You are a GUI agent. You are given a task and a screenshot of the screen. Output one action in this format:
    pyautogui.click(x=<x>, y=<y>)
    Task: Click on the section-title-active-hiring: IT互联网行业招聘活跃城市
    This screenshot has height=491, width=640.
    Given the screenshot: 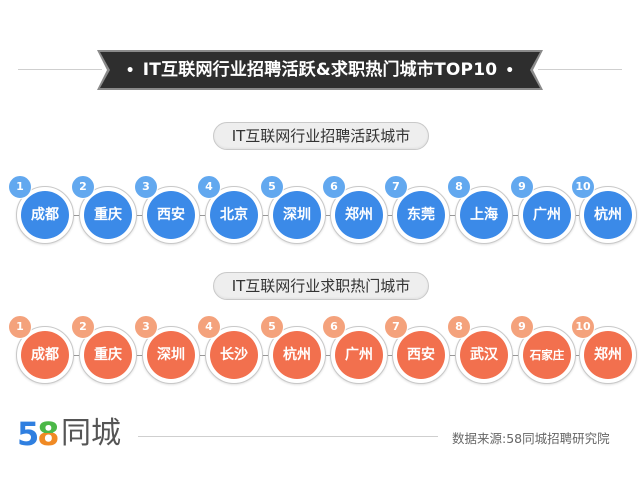 What is the action you would take?
    pyautogui.click(x=321, y=136)
    